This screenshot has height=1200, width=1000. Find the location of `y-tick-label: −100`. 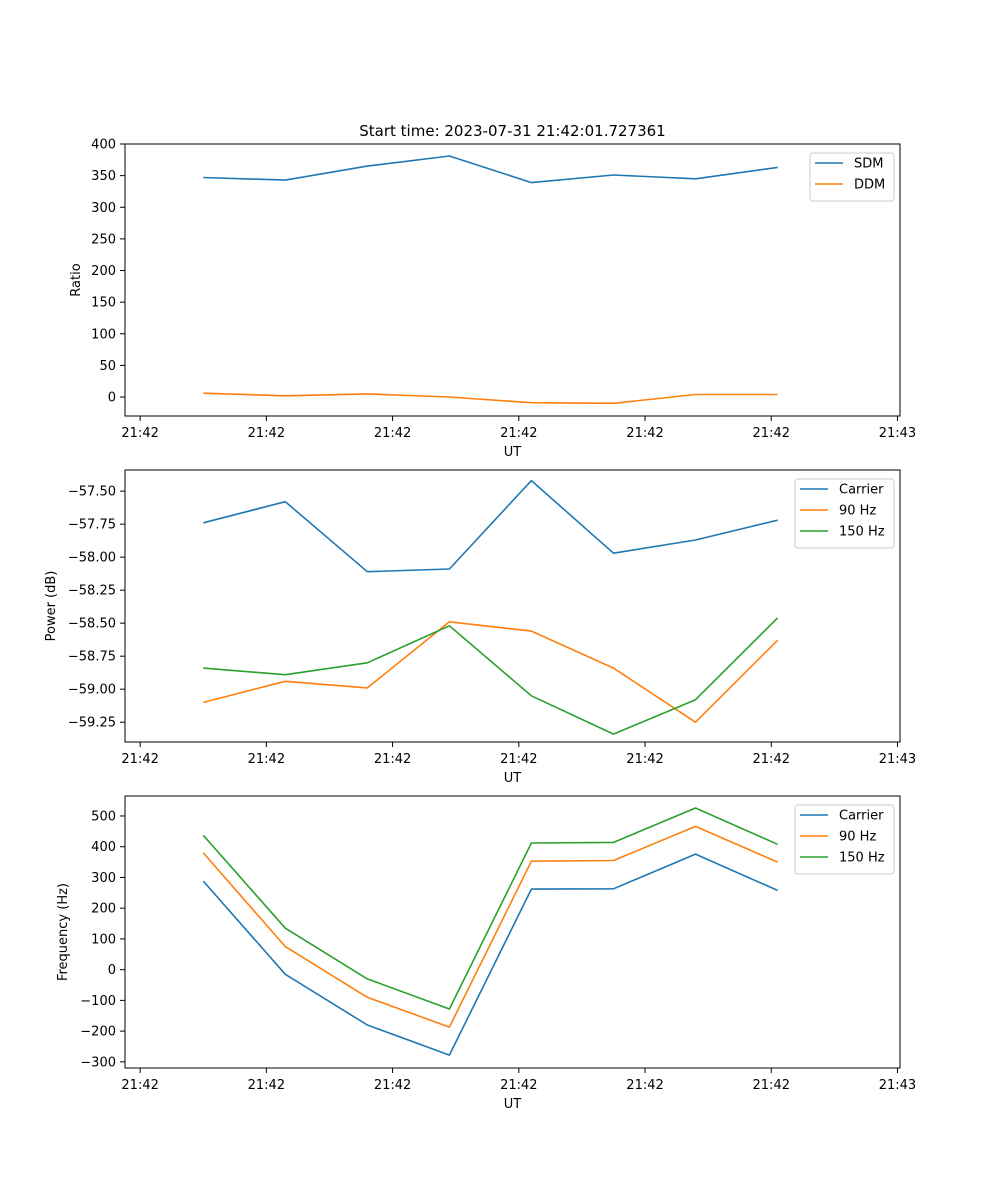

y-tick-label: −100 is located at coordinates (98, 1001).